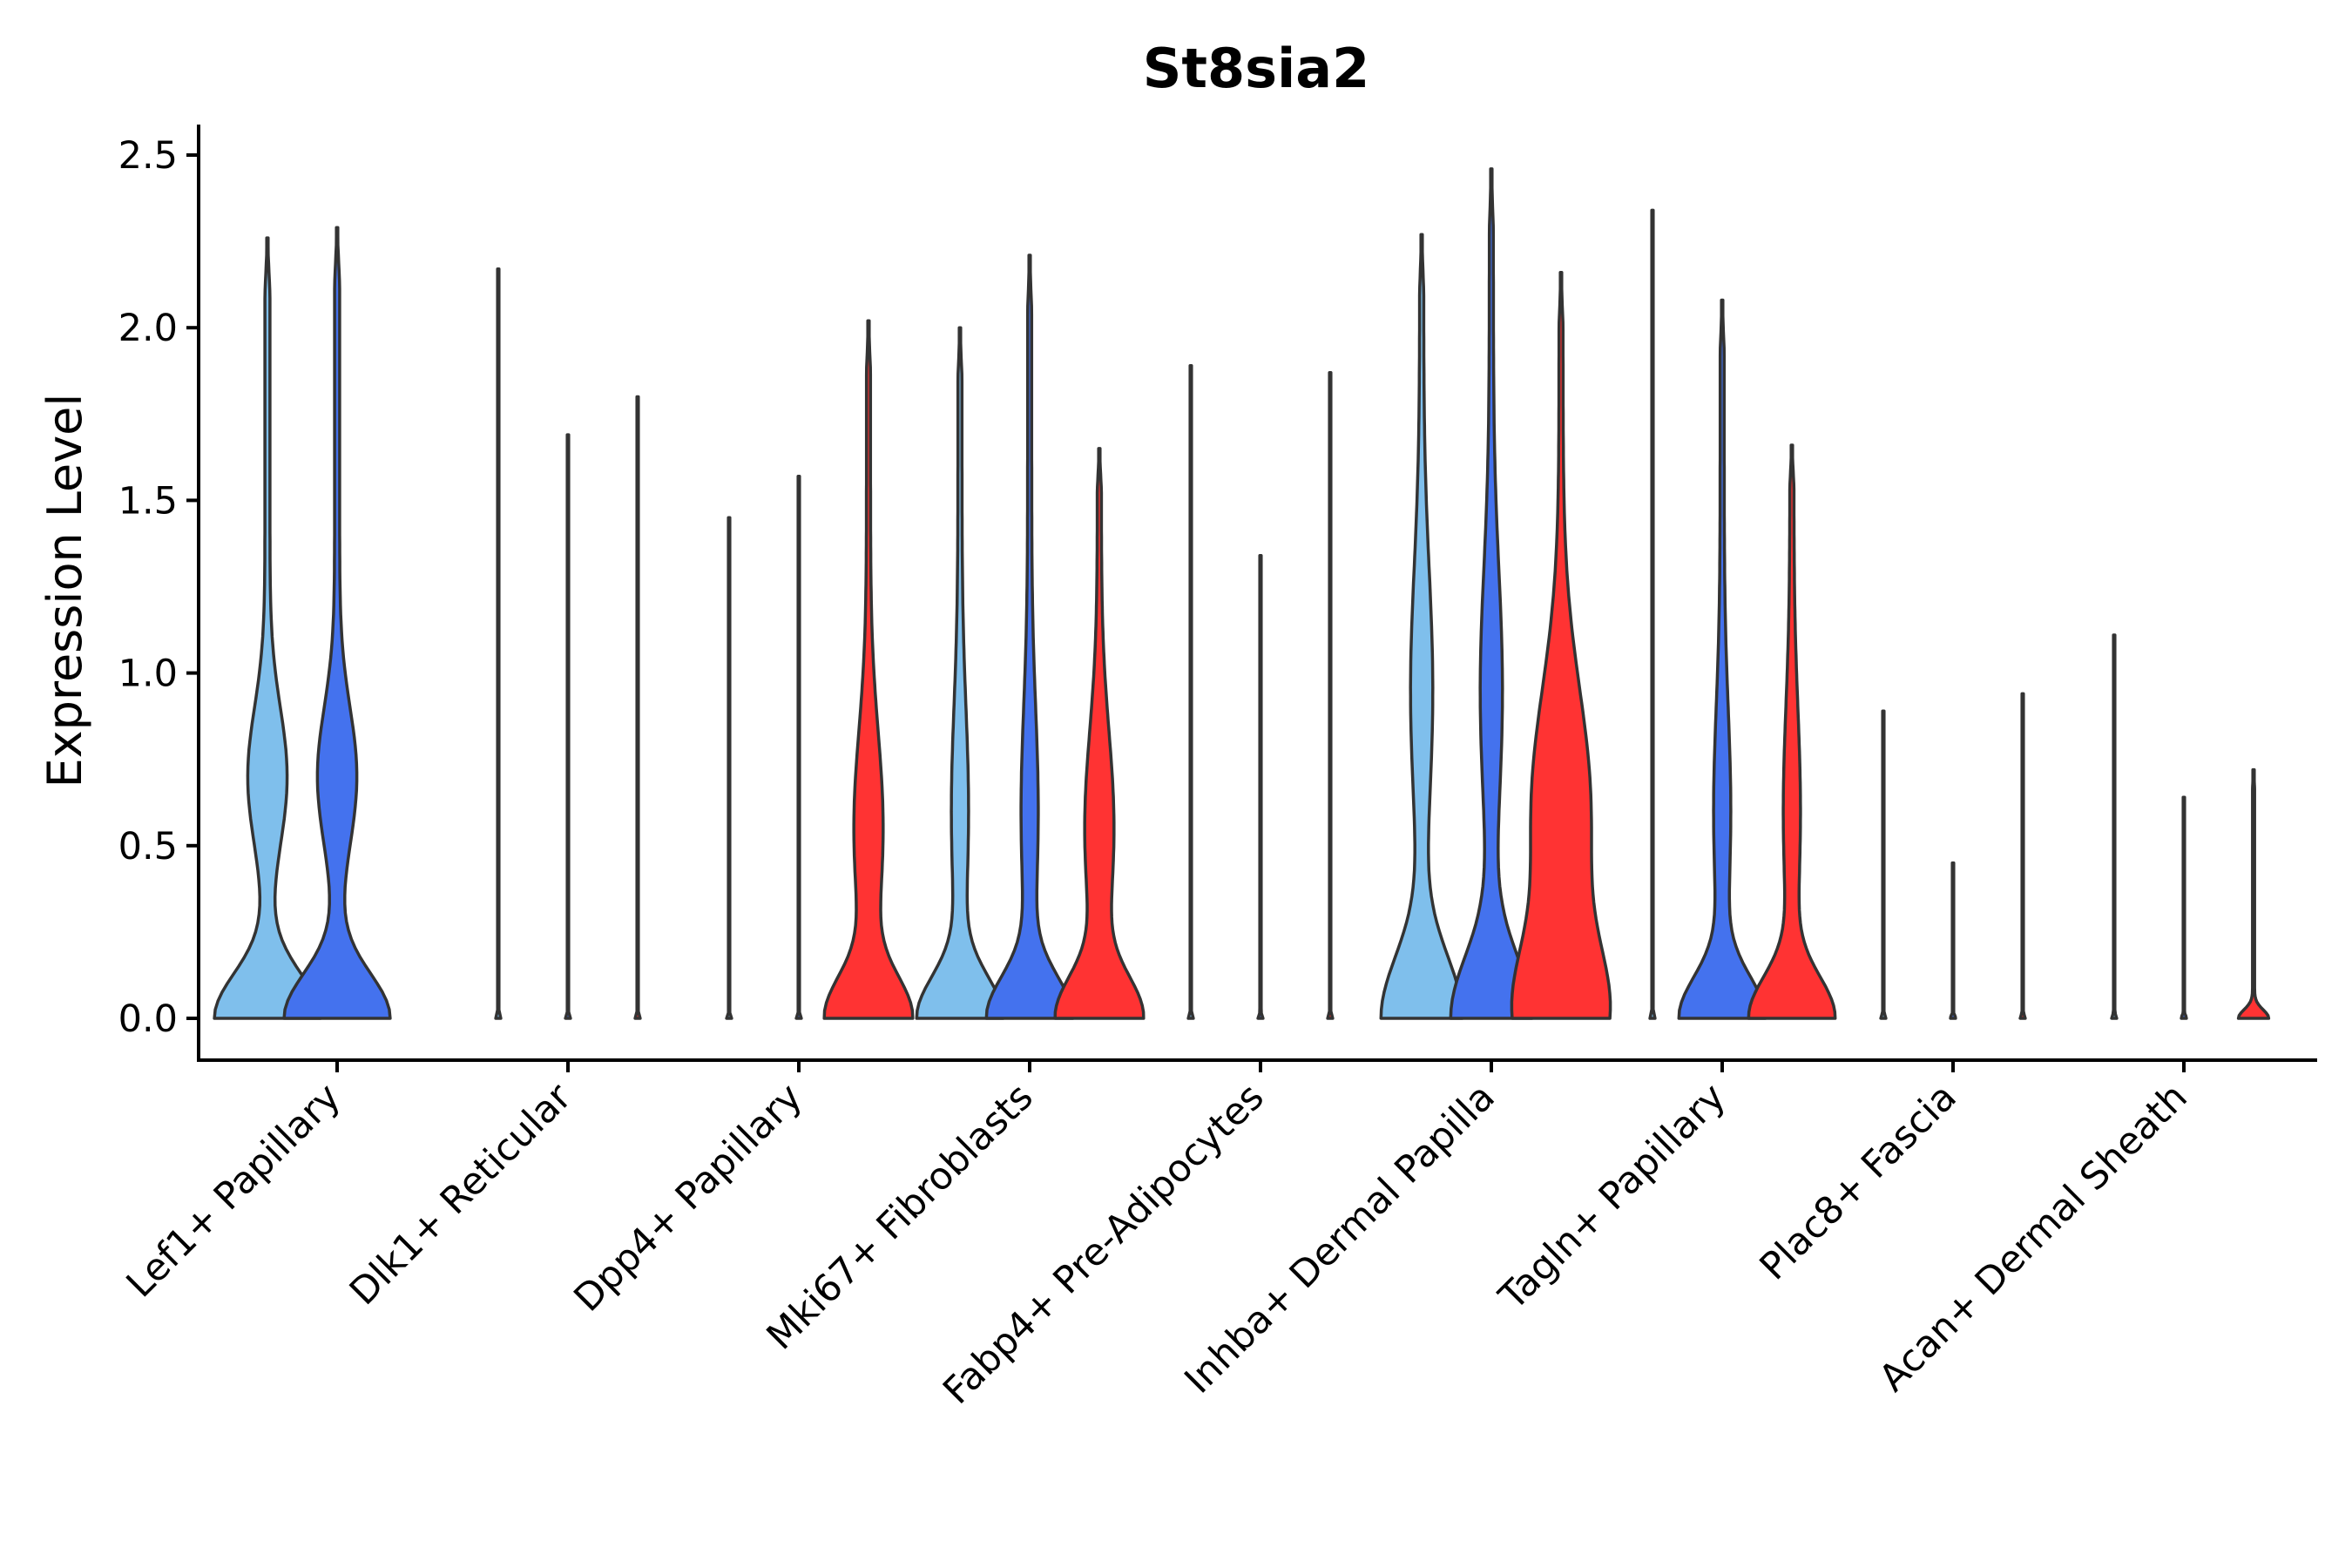  What do you see at coordinates (460, 1194) in the screenshot?
I see `x-tick-label: Dlk1+ Reticular` at bounding box center [460, 1194].